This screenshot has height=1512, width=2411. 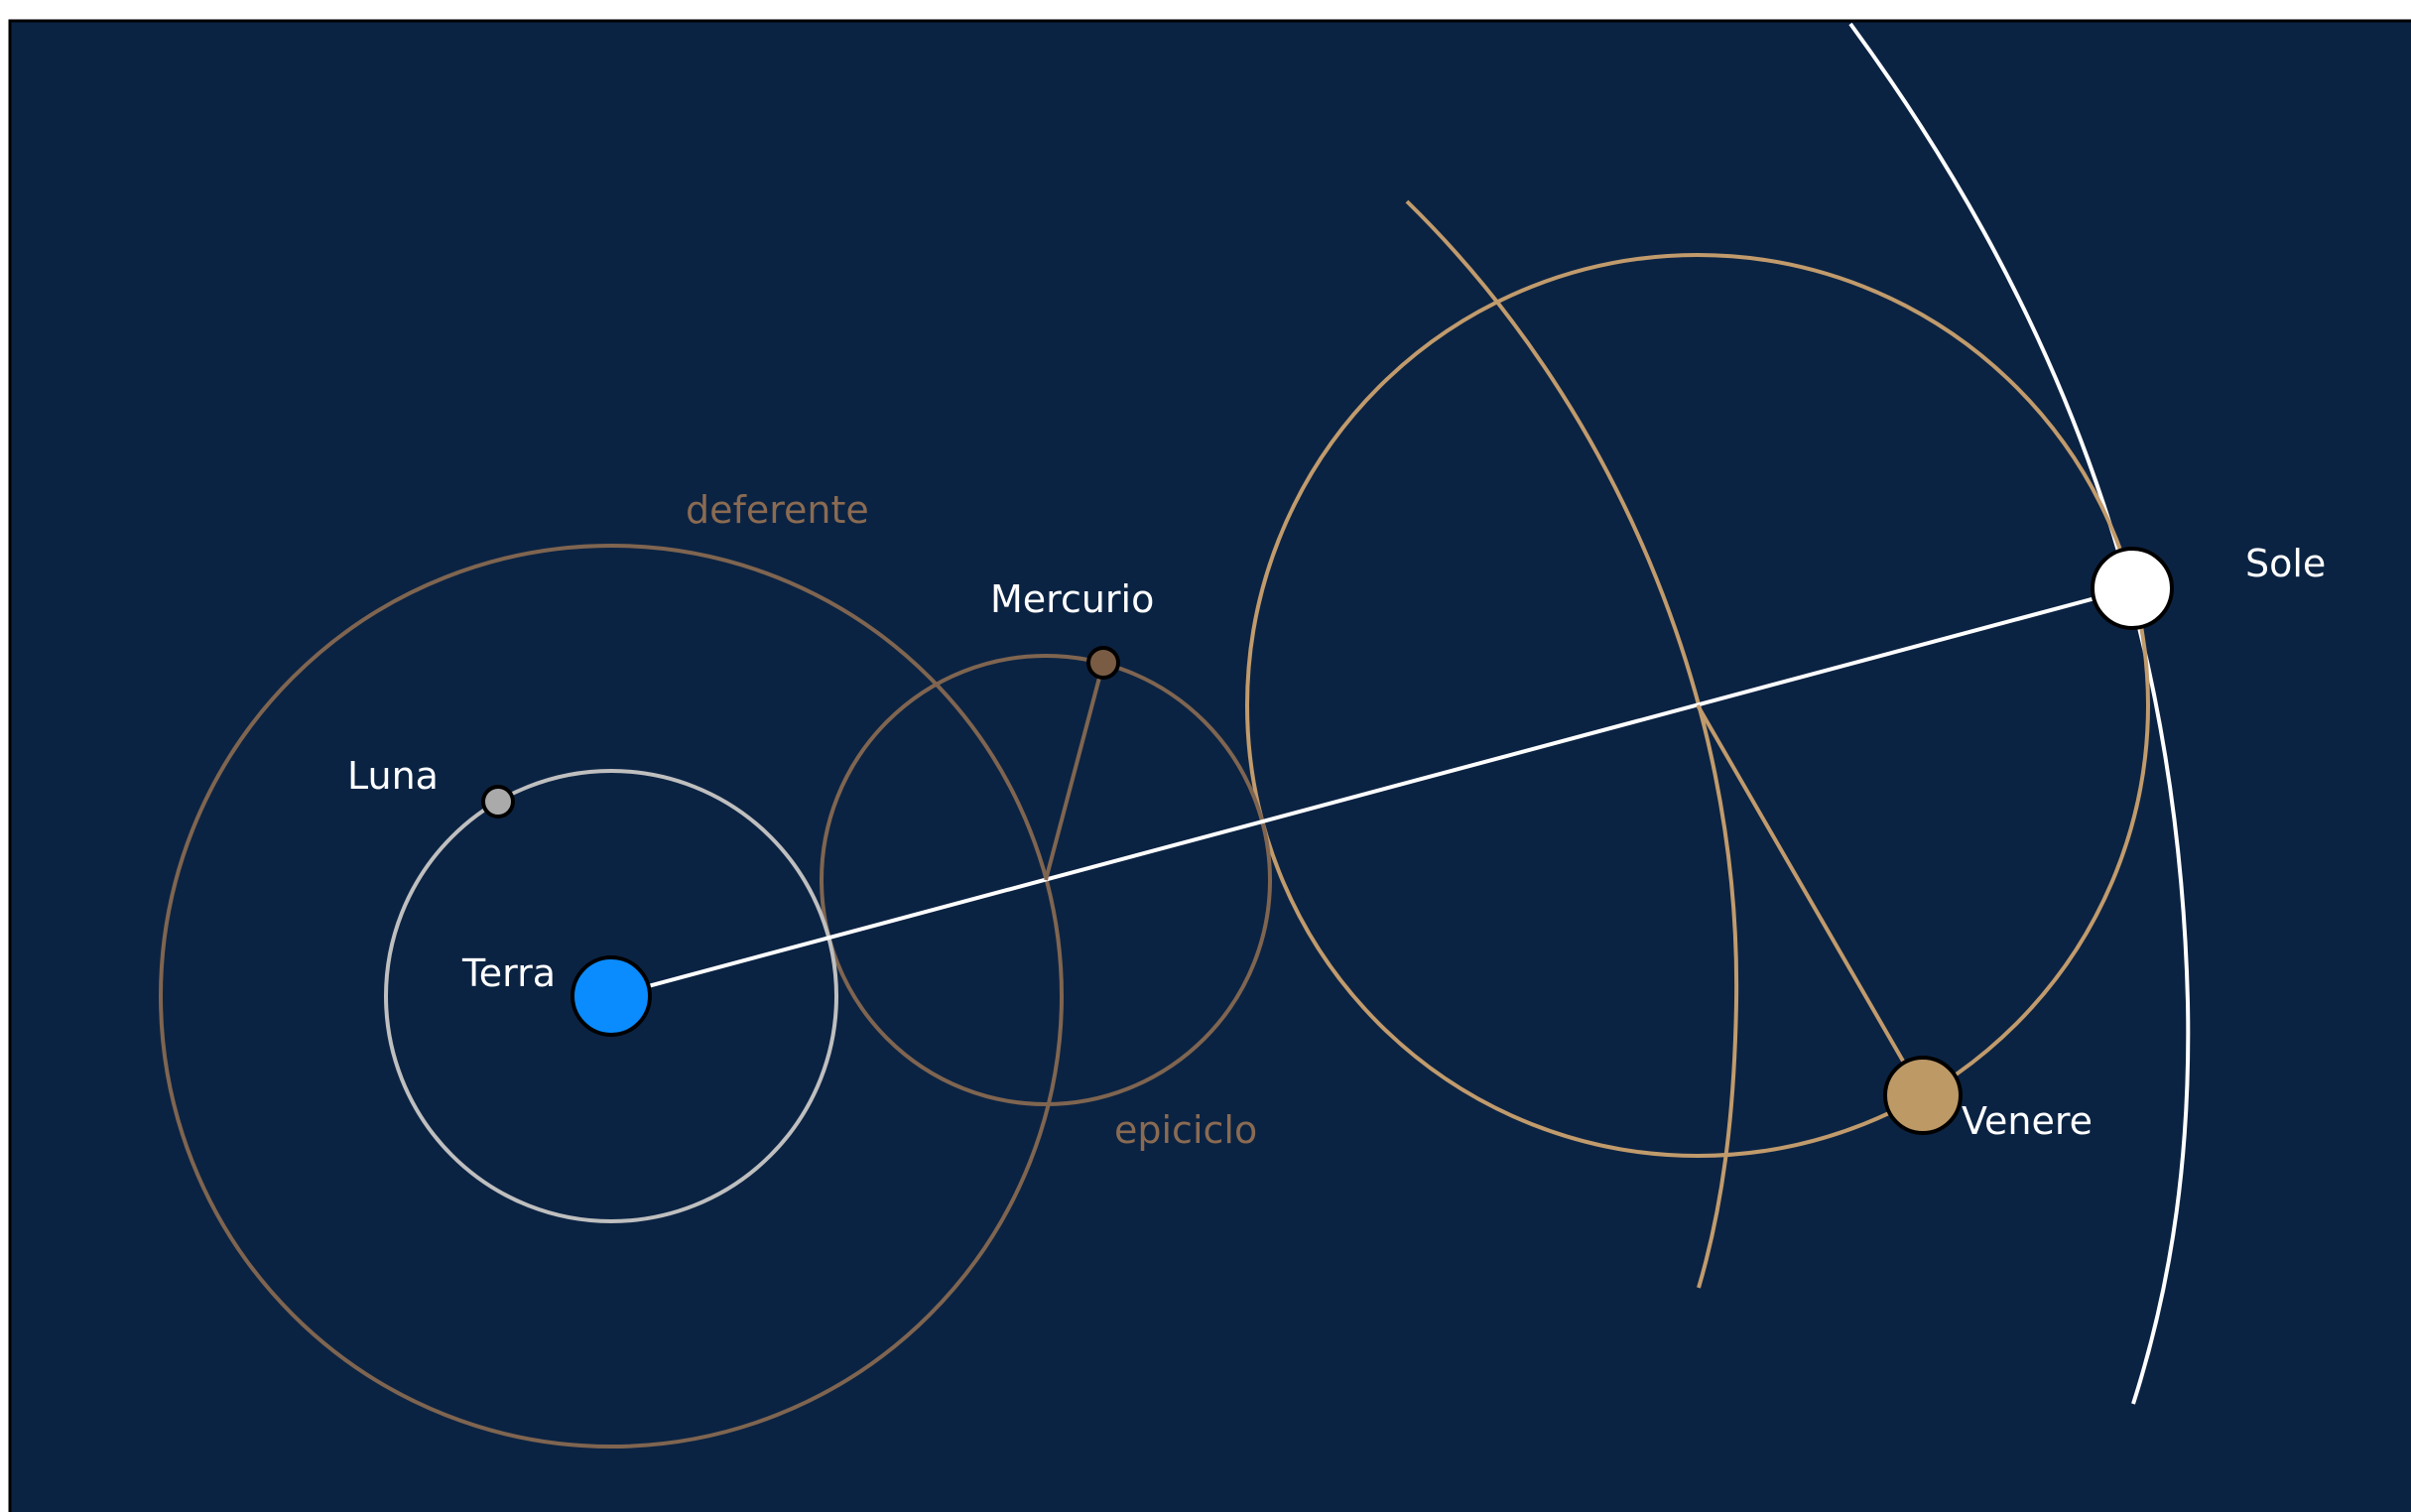 I want to click on earth-body, so click(x=611, y=996).